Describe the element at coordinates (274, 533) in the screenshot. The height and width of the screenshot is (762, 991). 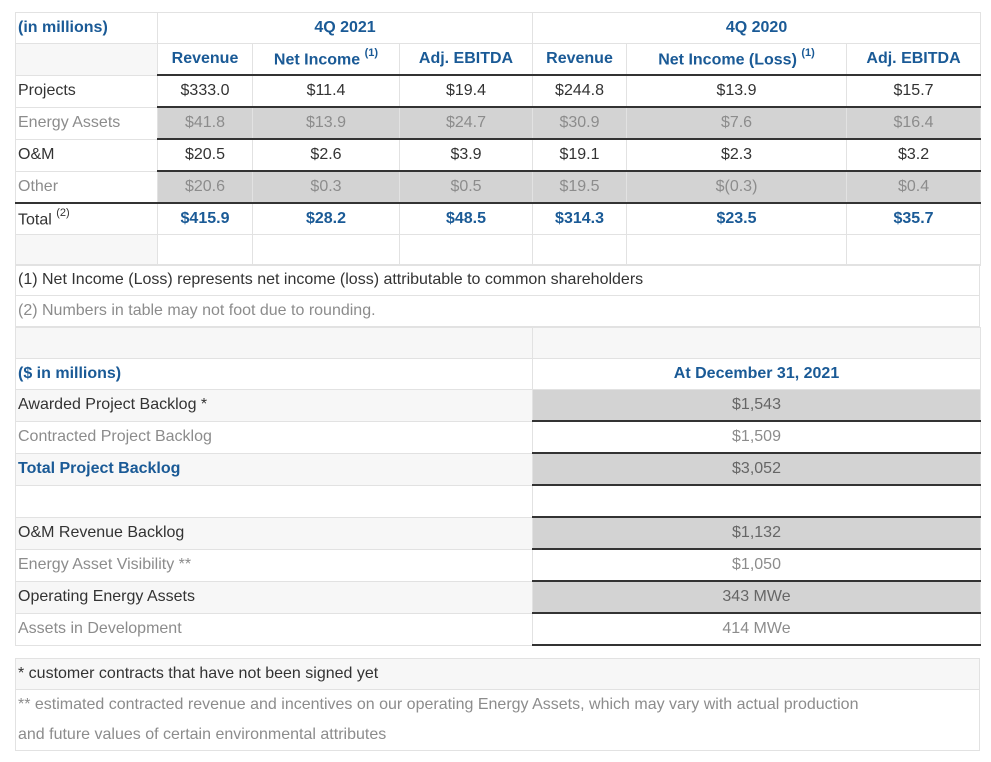
I see `row-label: O&M Revenue Backlog` at that location.